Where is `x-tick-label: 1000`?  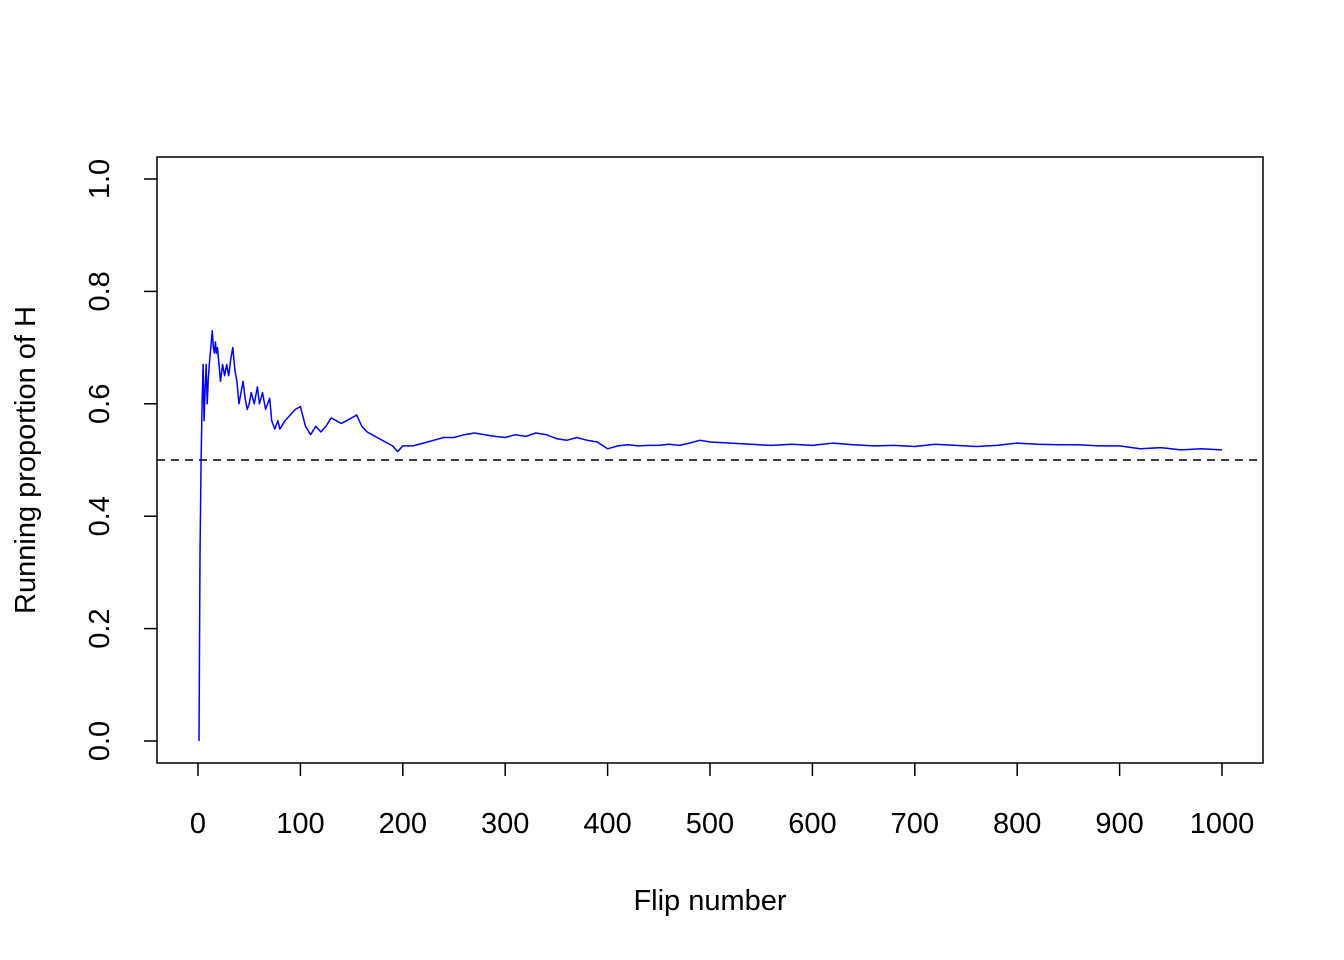
x-tick-label: 1000 is located at coordinates (1222, 824).